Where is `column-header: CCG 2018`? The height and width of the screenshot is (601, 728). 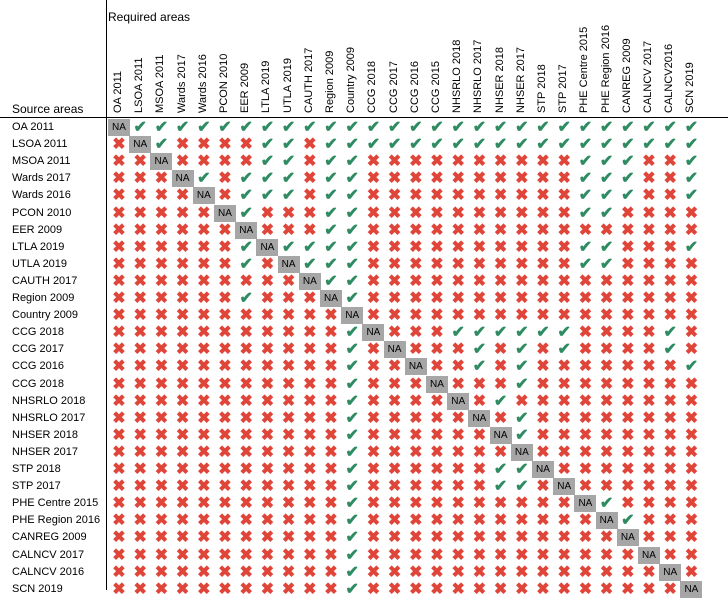
column-header: CCG 2018 is located at coordinates (372, 87).